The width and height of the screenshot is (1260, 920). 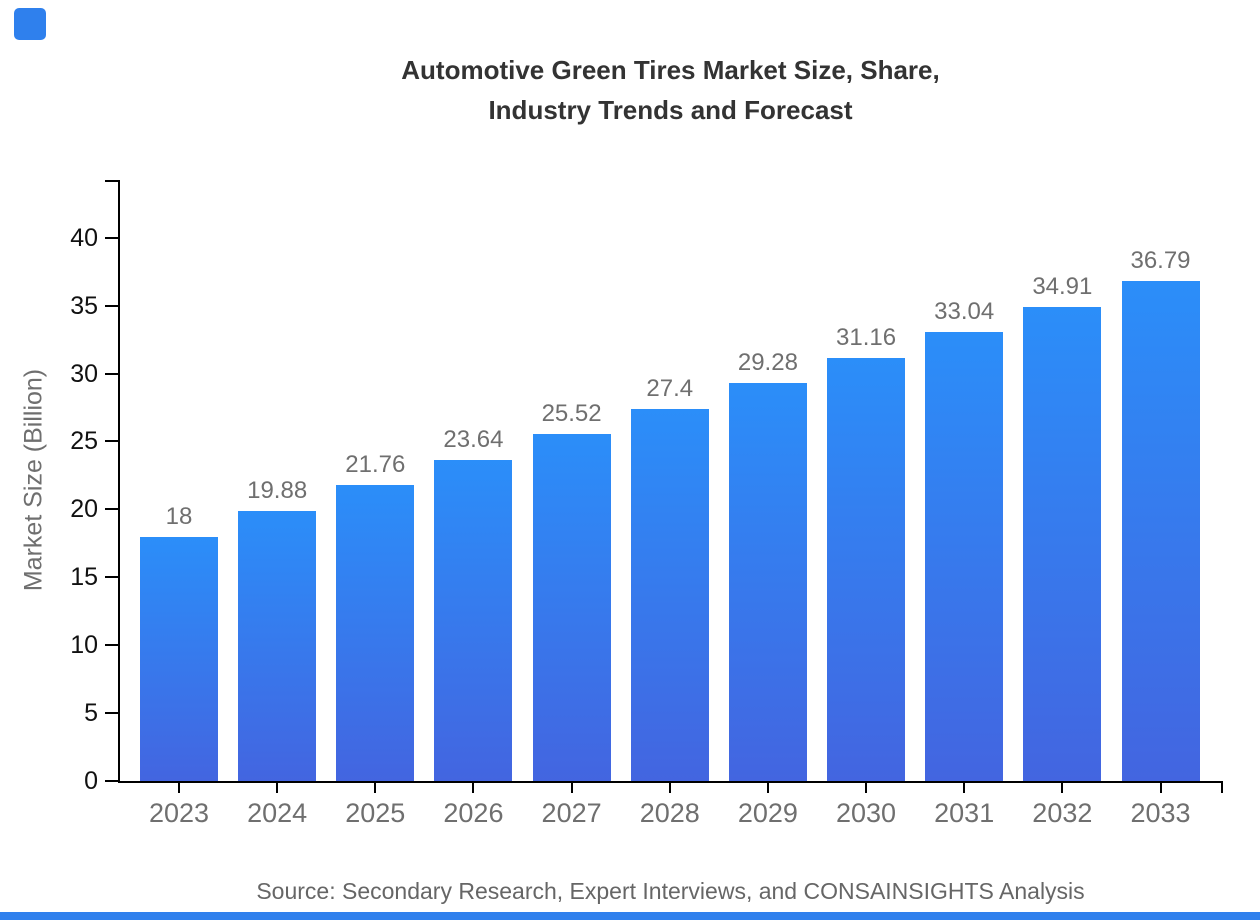 I want to click on y-axis-tick-label: 0, so click(x=91, y=781).